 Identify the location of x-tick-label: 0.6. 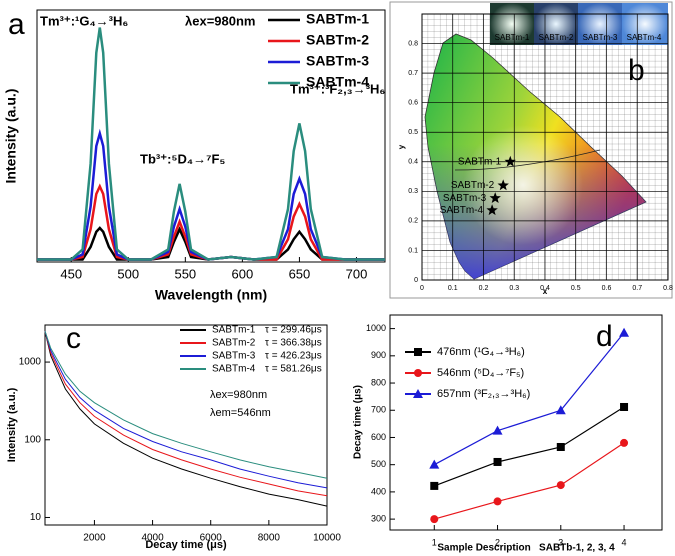
(607, 288).